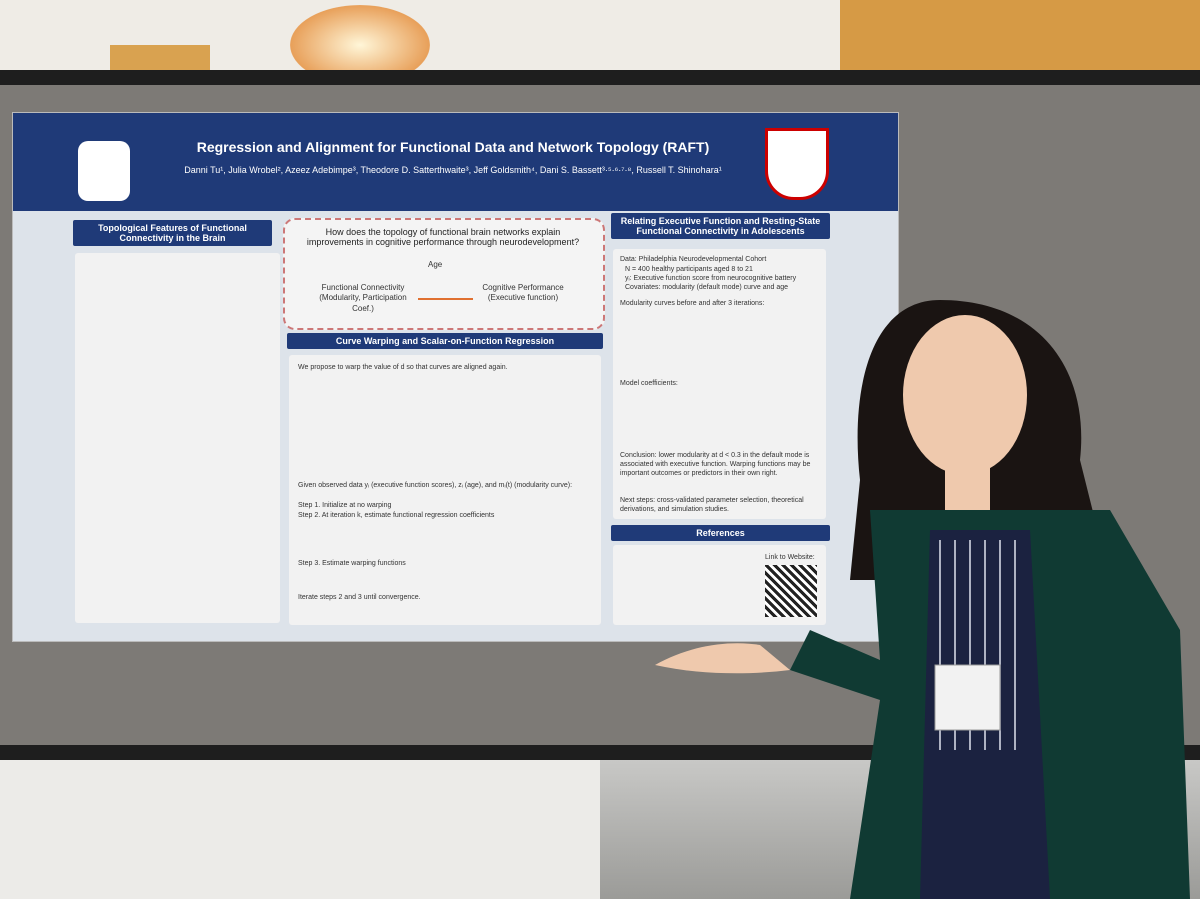 Image resolution: width=1200 pixels, height=899 pixels. What do you see at coordinates (719, 384) in the screenshot?
I see `right-panel` at bounding box center [719, 384].